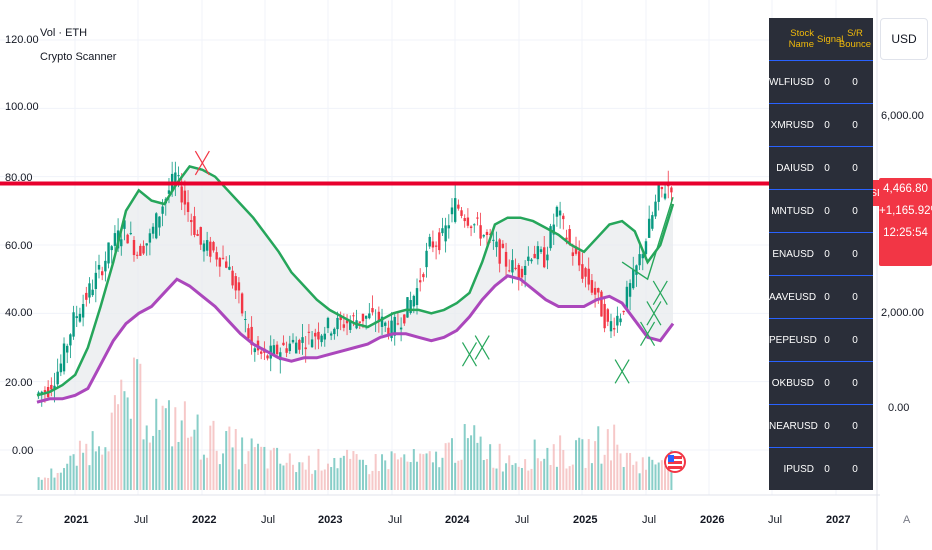 Image resolution: width=932 pixels, height=550 pixels. Describe the element at coordinates (838, 520) in the screenshot. I see `time-axis-label: 2027` at that location.